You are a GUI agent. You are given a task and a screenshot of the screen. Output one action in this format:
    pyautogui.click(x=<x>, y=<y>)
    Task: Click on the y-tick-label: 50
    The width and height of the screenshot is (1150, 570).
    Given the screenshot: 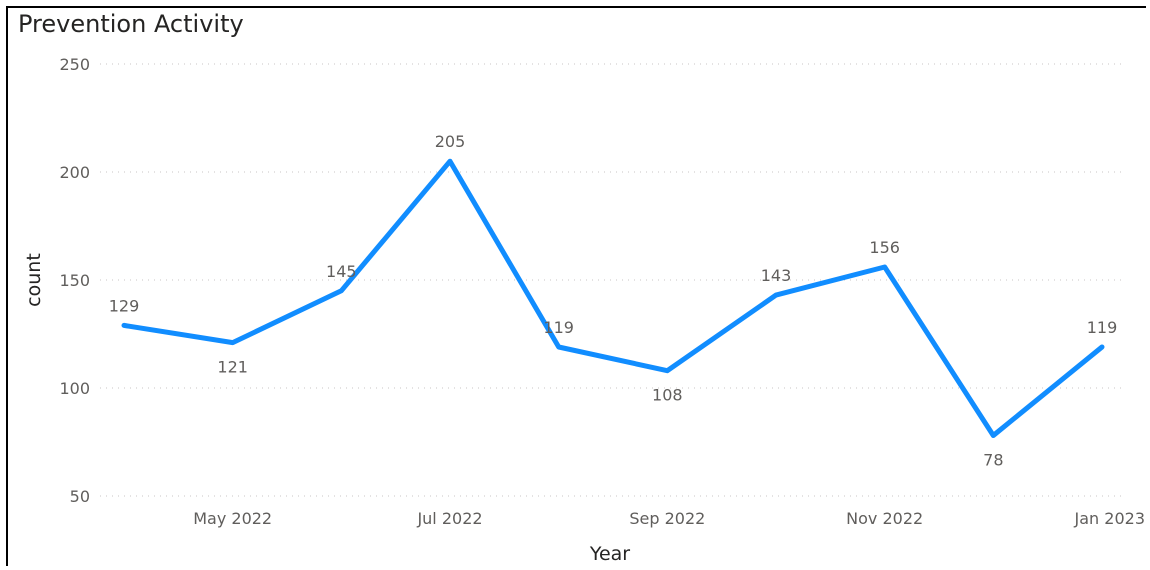 What is the action you would take?
    pyautogui.click(x=80, y=496)
    